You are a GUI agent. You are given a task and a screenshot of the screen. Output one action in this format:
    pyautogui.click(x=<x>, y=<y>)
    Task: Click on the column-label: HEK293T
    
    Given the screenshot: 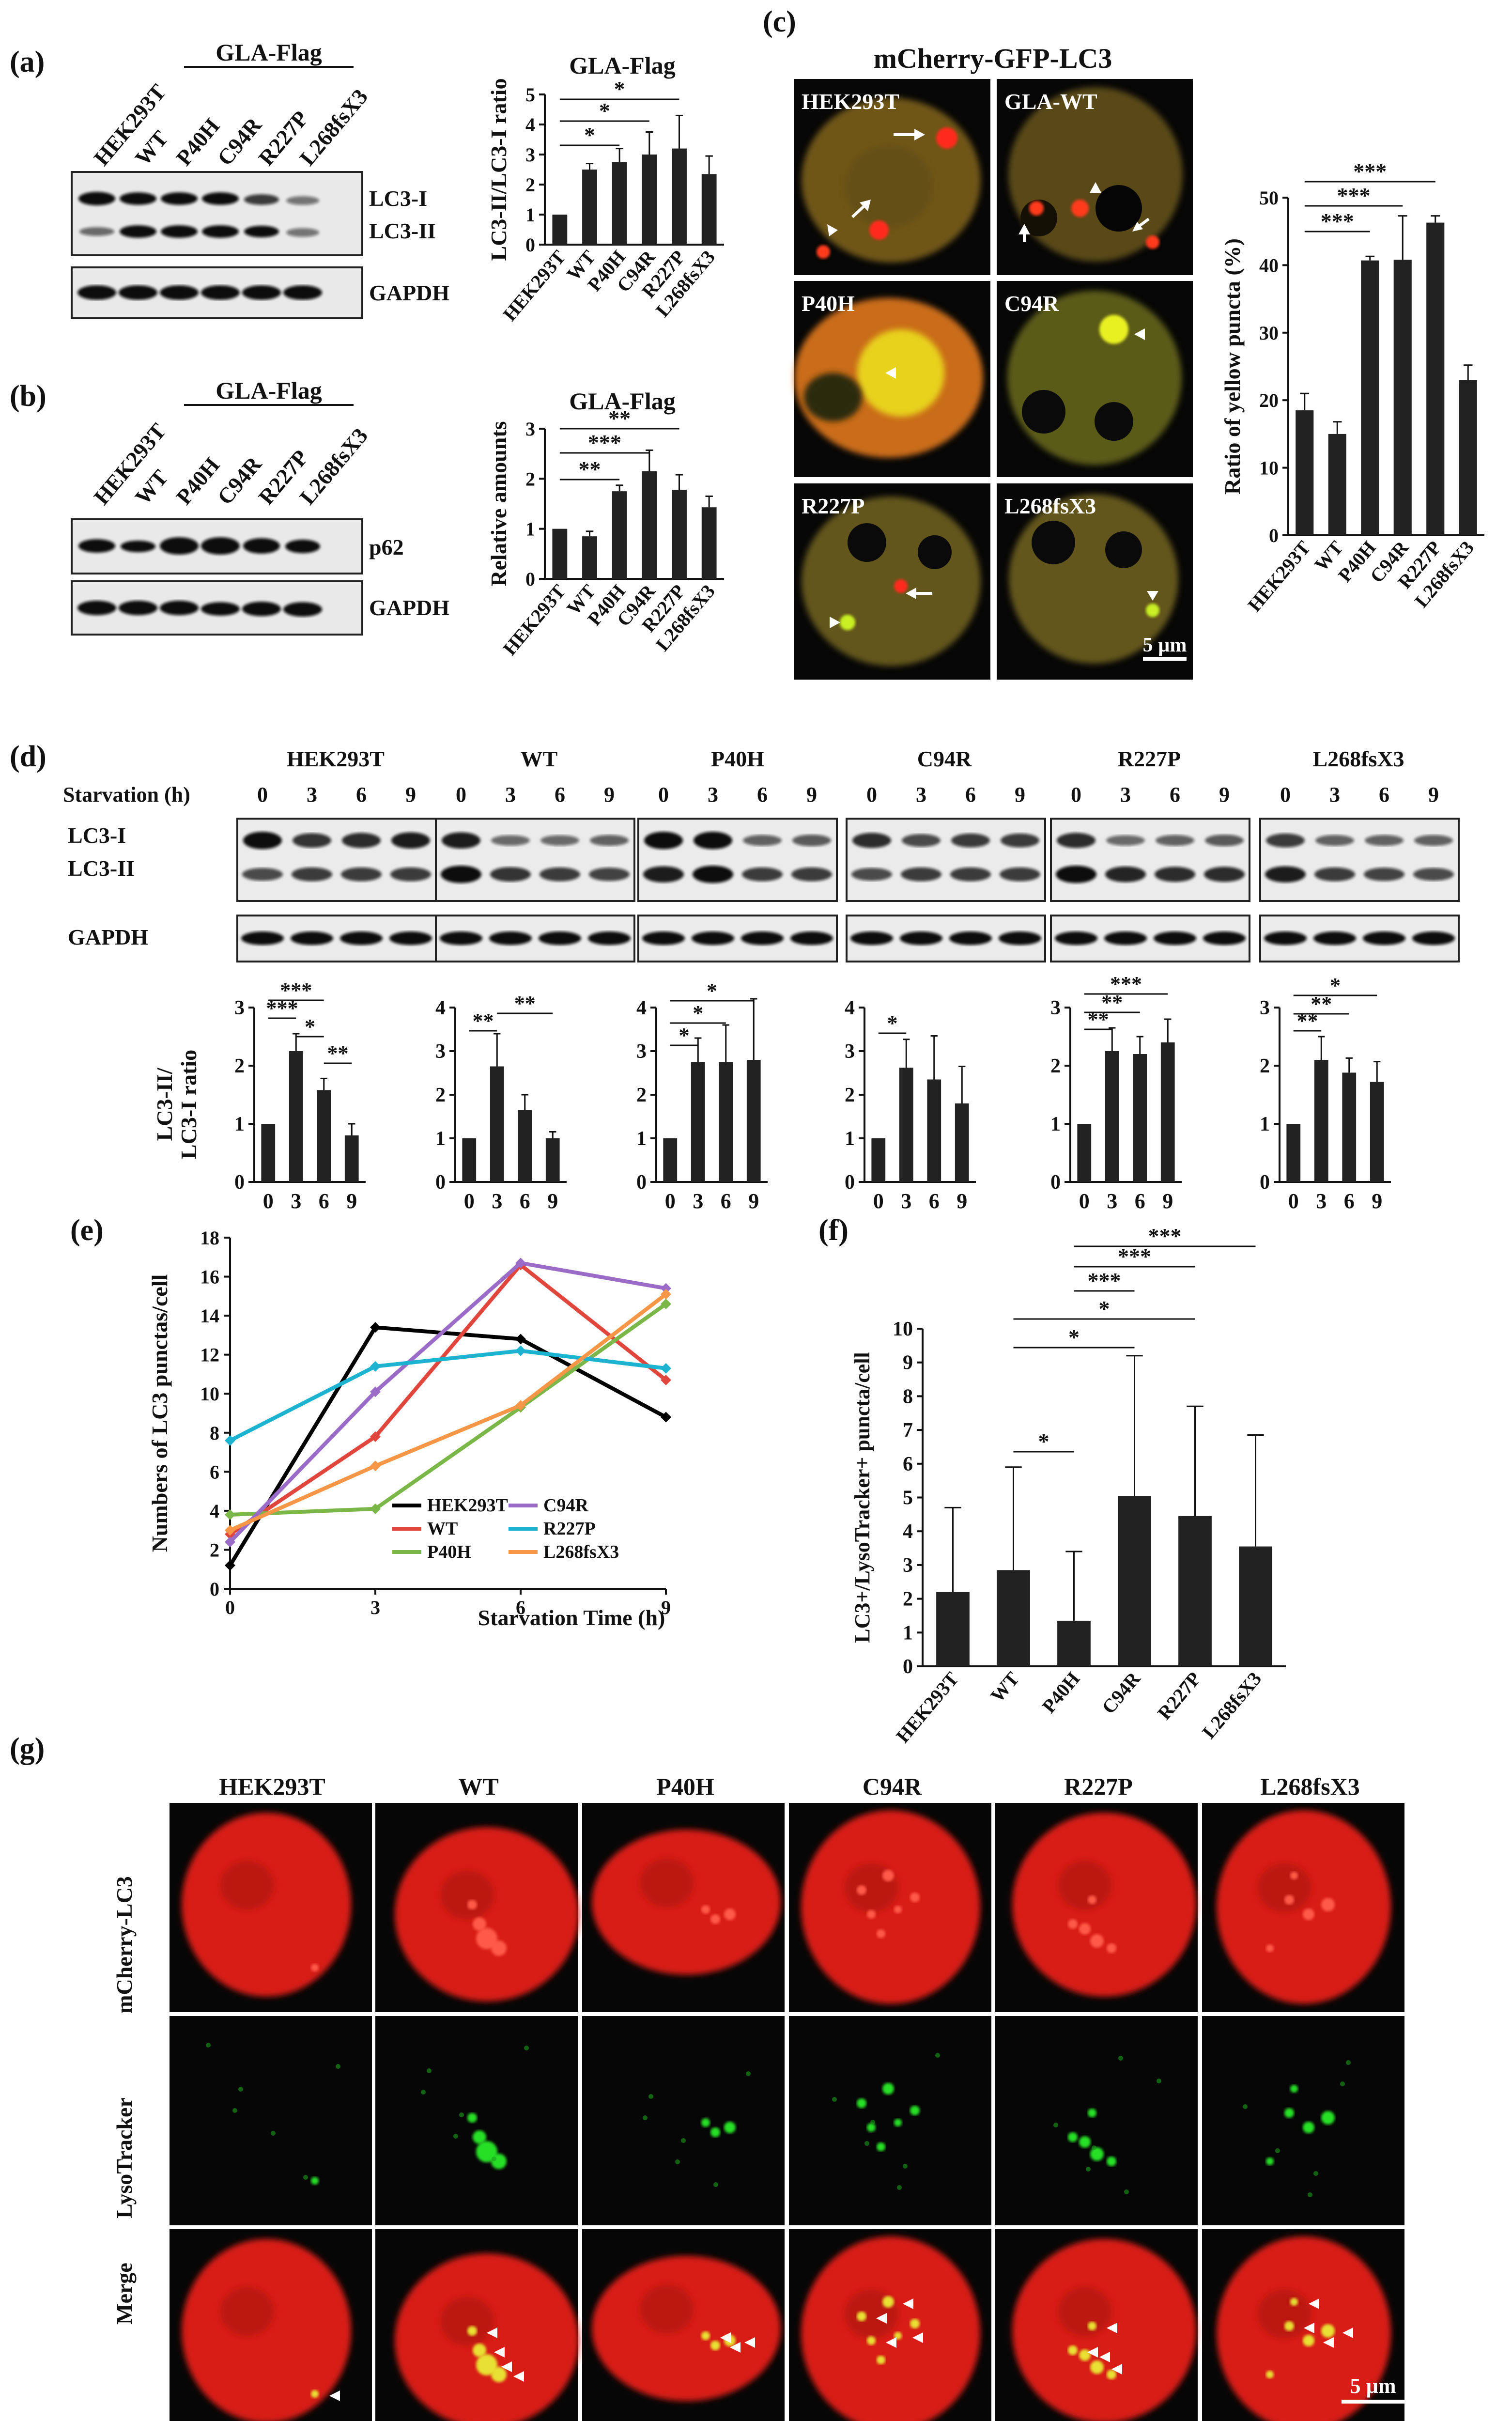 What is the action you would take?
    pyautogui.click(x=272, y=1786)
    